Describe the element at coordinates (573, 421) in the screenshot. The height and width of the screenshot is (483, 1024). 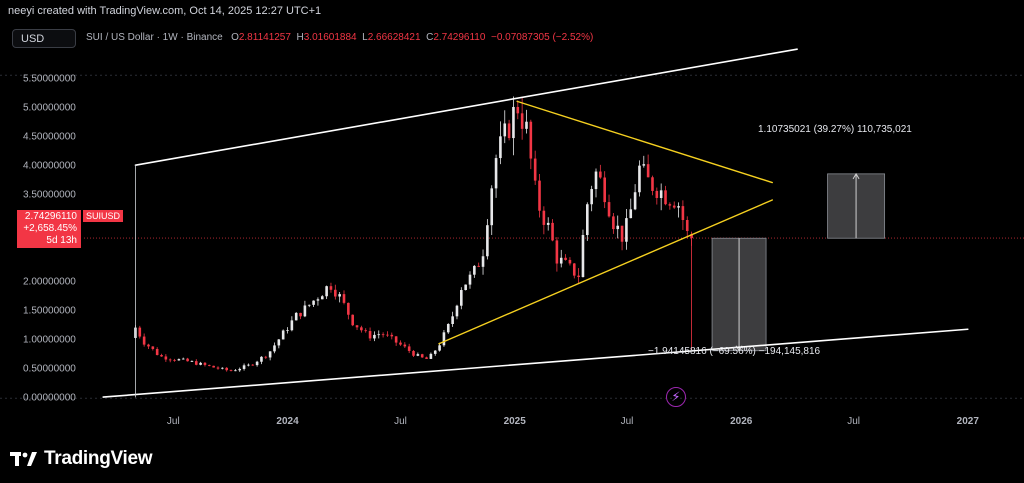
I see `time-axis: Jul 2024 Jul 2025 Jul 2026 Jul 2027` at that location.